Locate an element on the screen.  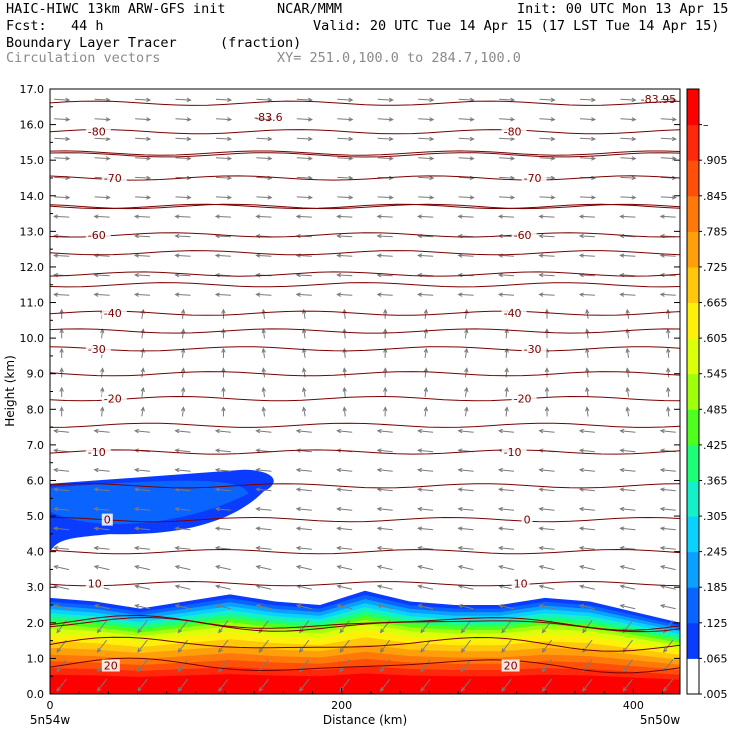
y-tick-label: 15.0 is located at coordinates (32, 160).